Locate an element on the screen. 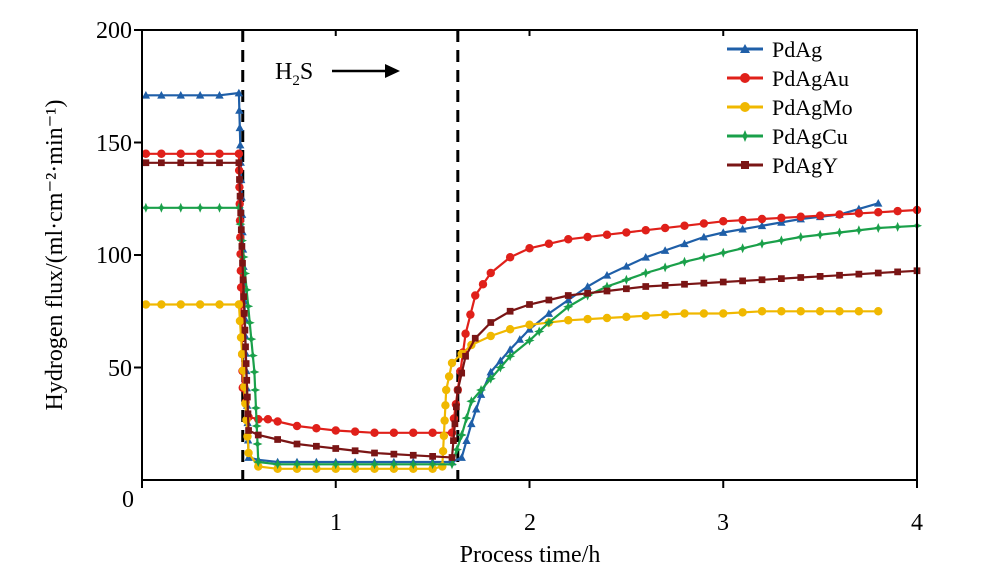 This screenshot has height=587, width=984. h2s-annotation: H2S is located at coordinates (294, 74).